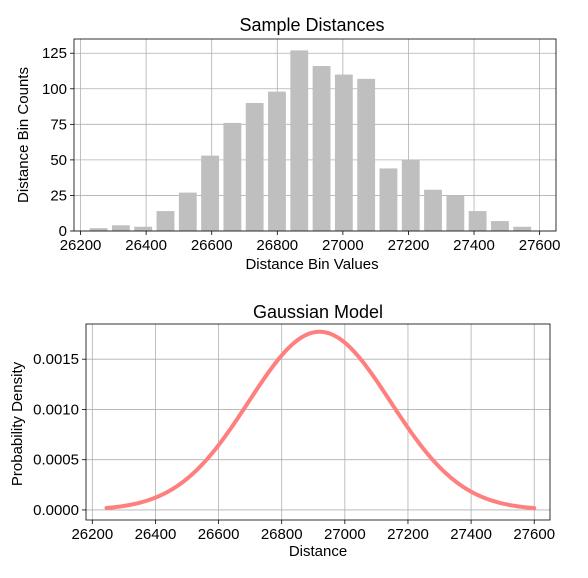 The image size is (588, 578). Describe the element at coordinates (540, 245) in the screenshot. I see `histogram-xtick-label: 27600` at that location.